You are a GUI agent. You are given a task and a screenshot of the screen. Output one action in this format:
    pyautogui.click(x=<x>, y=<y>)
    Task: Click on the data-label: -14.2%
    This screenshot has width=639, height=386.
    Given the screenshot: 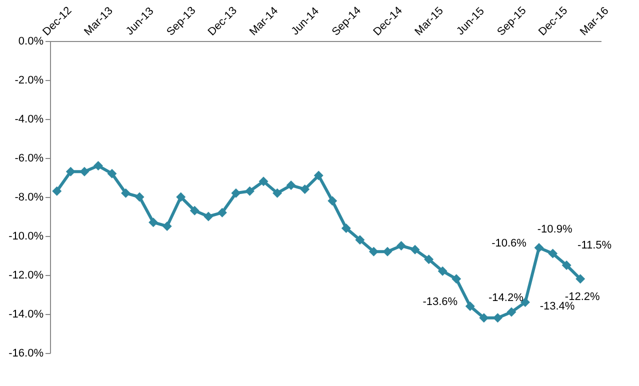 What is the action you would take?
    pyautogui.click(x=506, y=298)
    